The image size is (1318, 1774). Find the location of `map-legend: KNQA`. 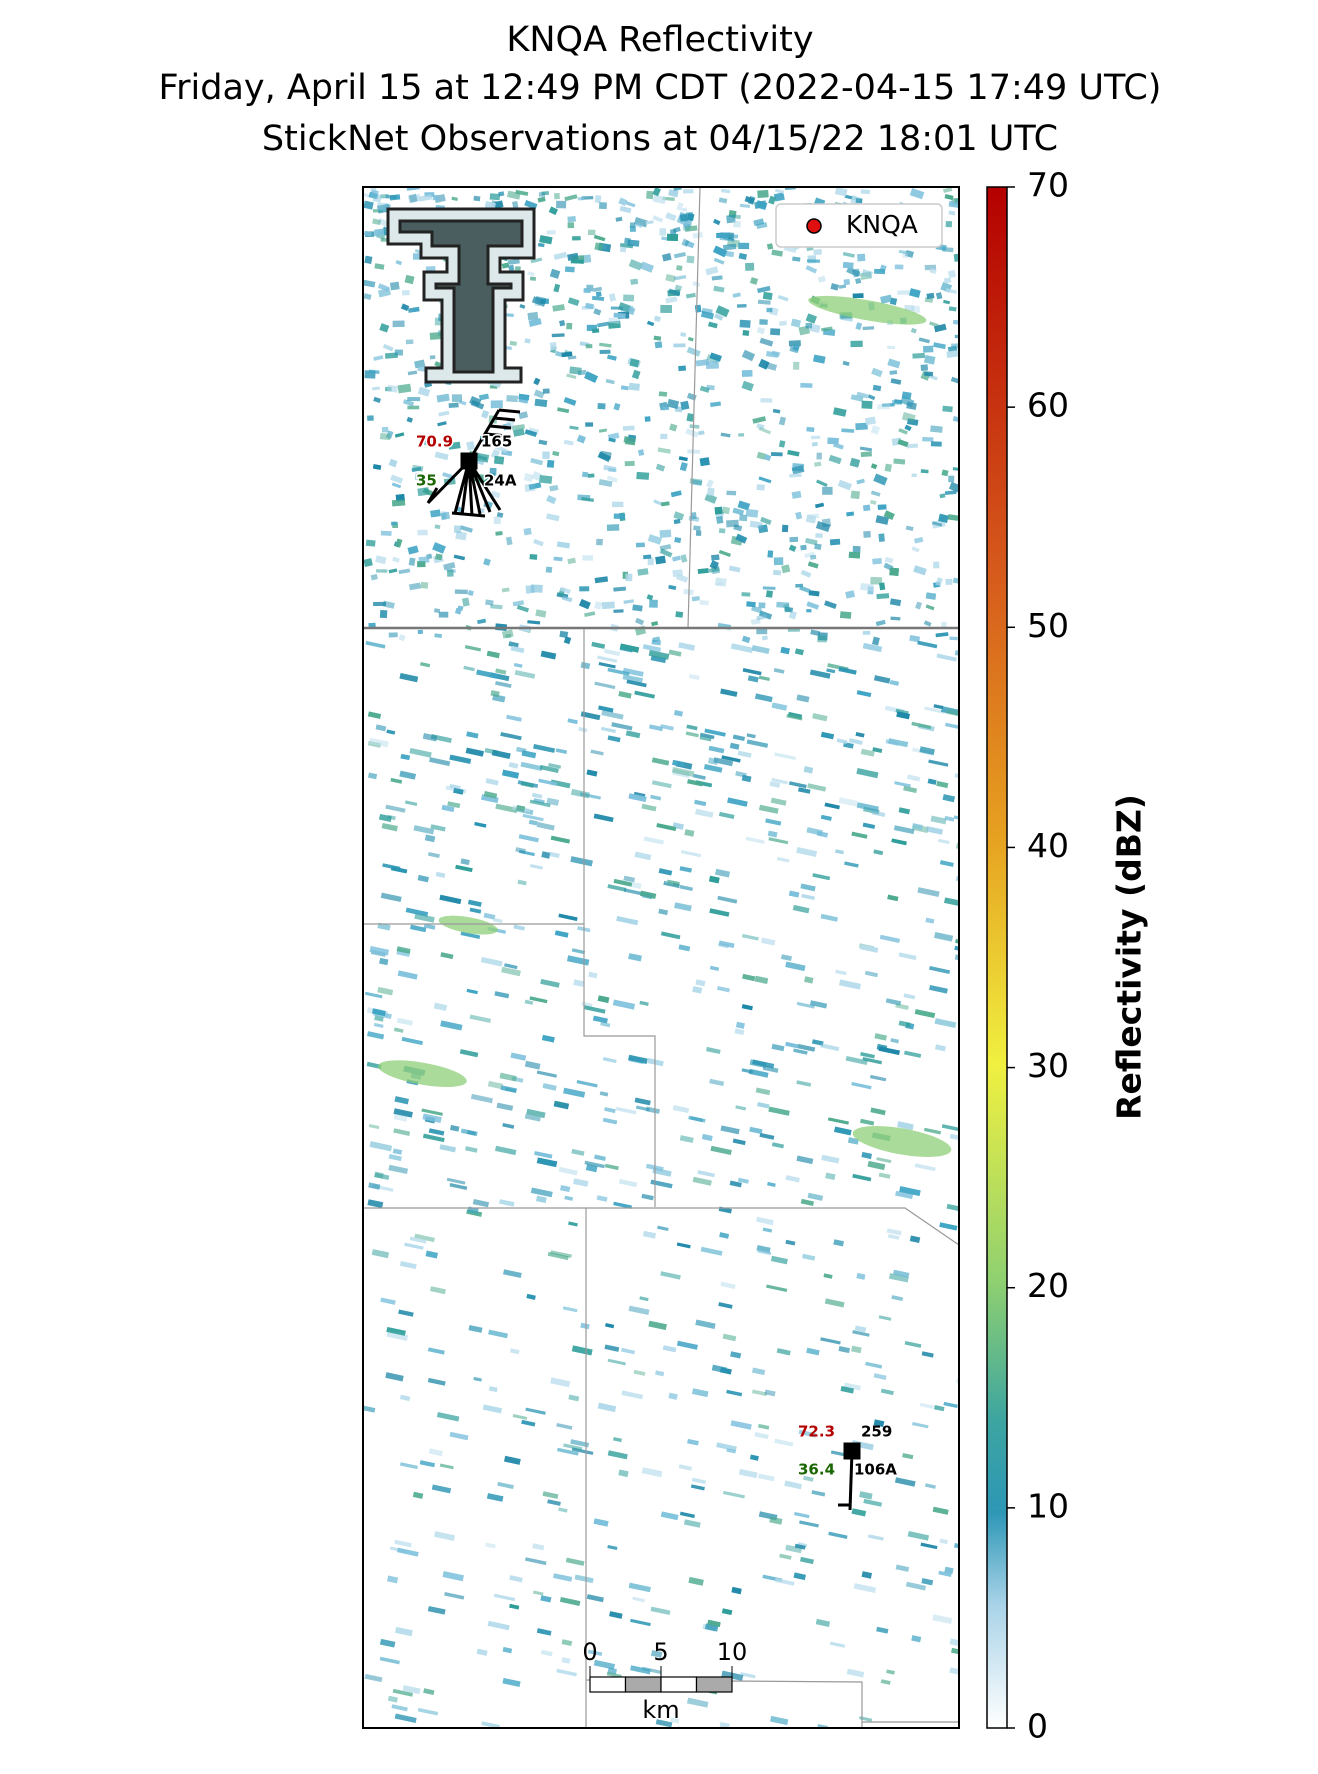

map-legend: KNQA is located at coordinates (859, 225).